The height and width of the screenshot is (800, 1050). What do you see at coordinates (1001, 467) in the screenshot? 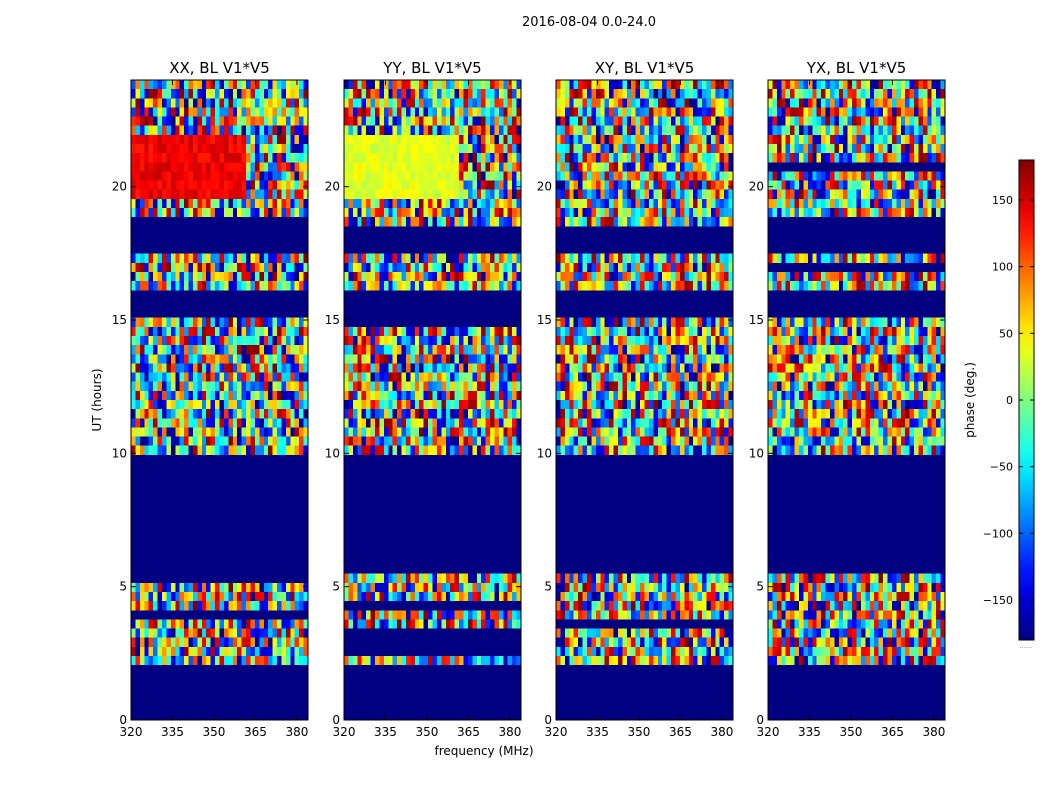
I see `colorbar-tick-label: −50` at bounding box center [1001, 467].